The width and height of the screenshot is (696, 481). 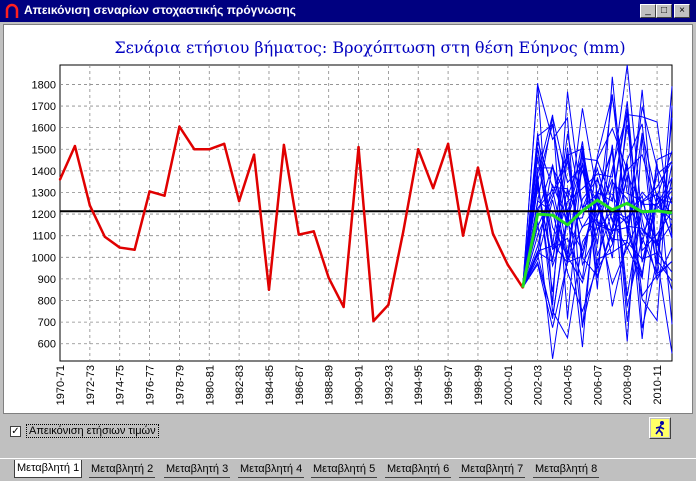 I want to click on x-tick-label: 1986-87, so click(x=300, y=385).